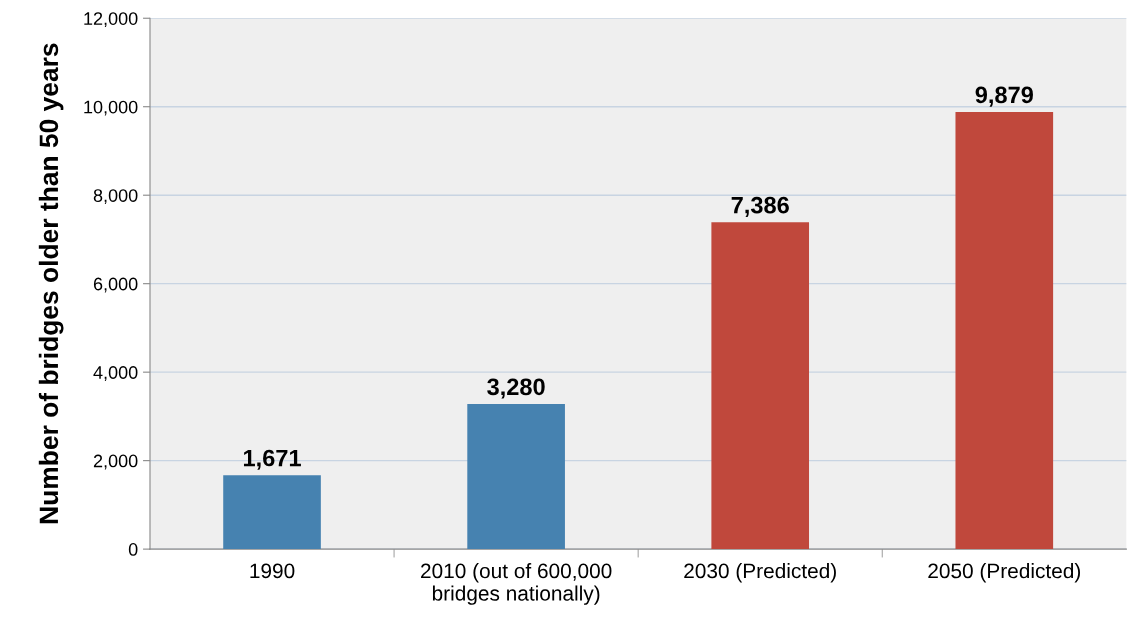 The image size is (1132, 629). Describe the element at coordinates (111, 108) in the screenshot. I see `y-tick-label: 10,000` at that location.